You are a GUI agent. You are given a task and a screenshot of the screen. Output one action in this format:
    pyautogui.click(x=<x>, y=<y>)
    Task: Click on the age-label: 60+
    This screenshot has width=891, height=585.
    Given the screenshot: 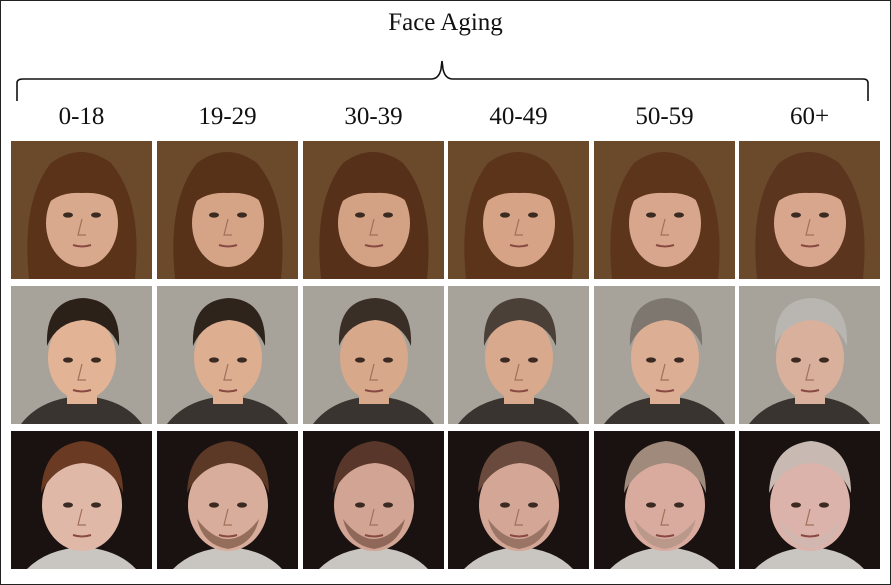 What is the action you would take?
    pyautogui.click(x=809, y=116)
    